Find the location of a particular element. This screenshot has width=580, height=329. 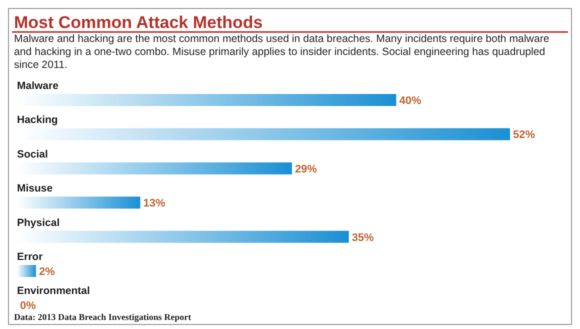

chart-subtitle: Malware and hacking are the most common methods used in data breaches. Many incidents require both malware and hacking in a one-two combo. Misuse primarily applies to insider incidents. Social engineering has quadrupled since 2011. is located at coordinates (282, 52).